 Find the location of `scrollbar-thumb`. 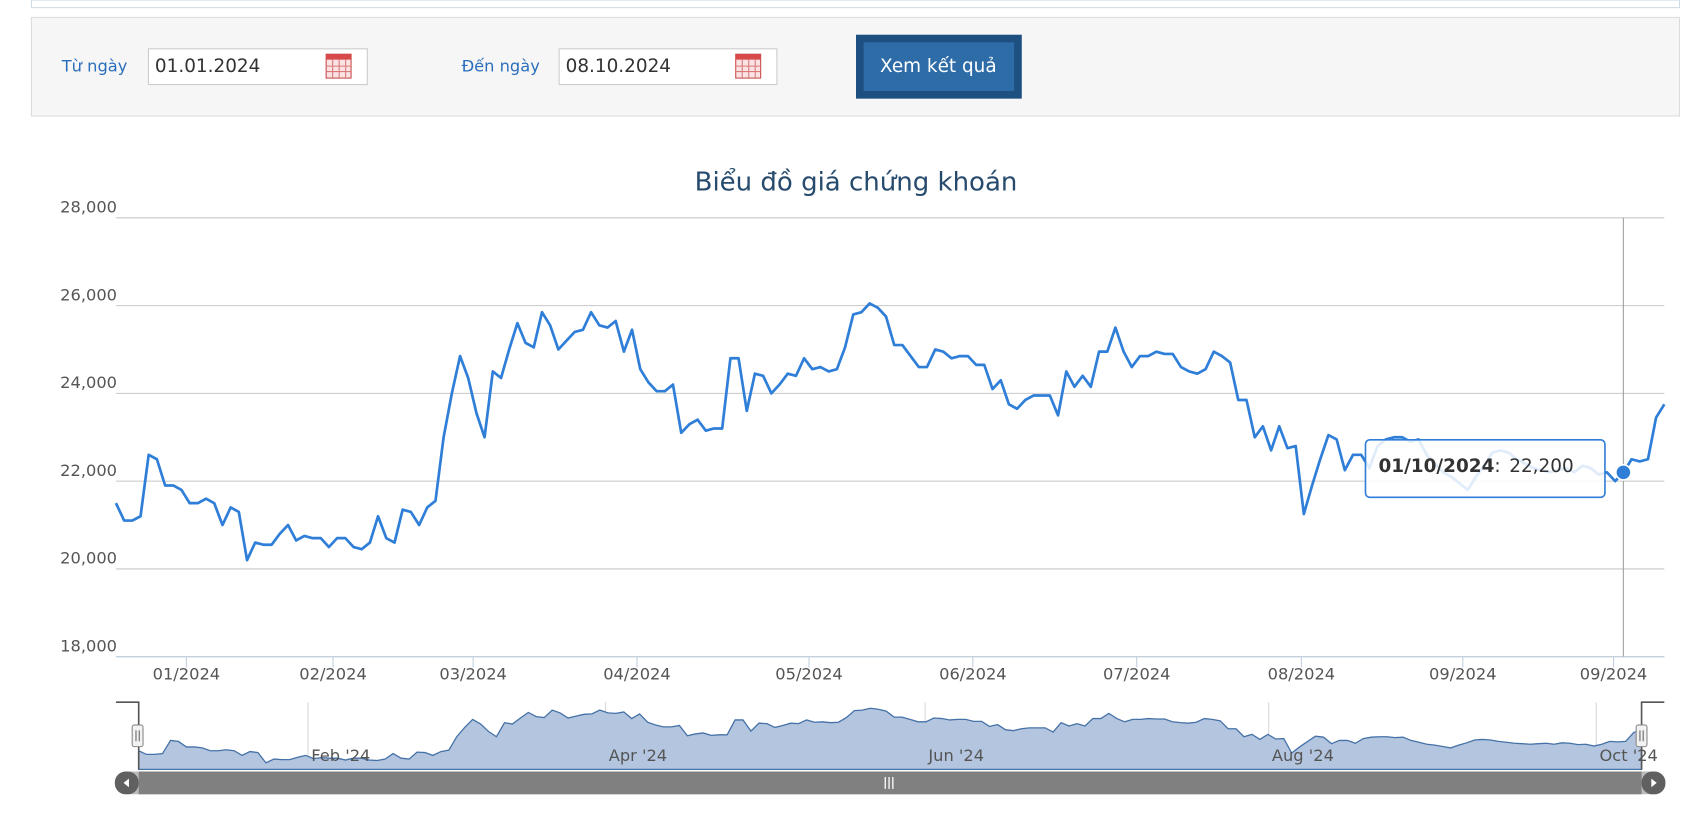

scrollbar-thumb is located at coordinates (890, 783).